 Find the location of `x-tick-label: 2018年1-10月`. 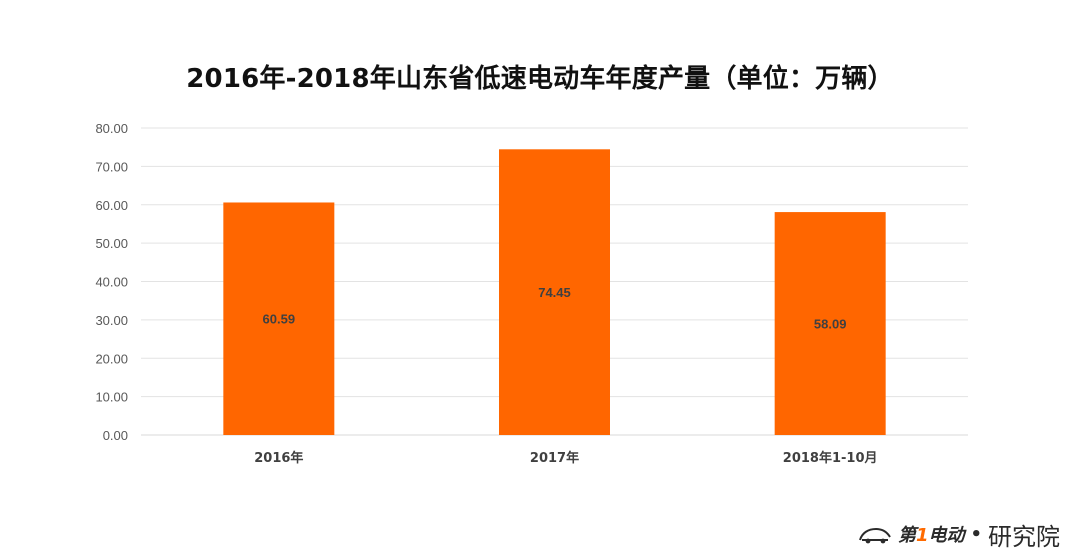

x-tick-label: 2018年1-10月 is located at coordinates (830, 458).